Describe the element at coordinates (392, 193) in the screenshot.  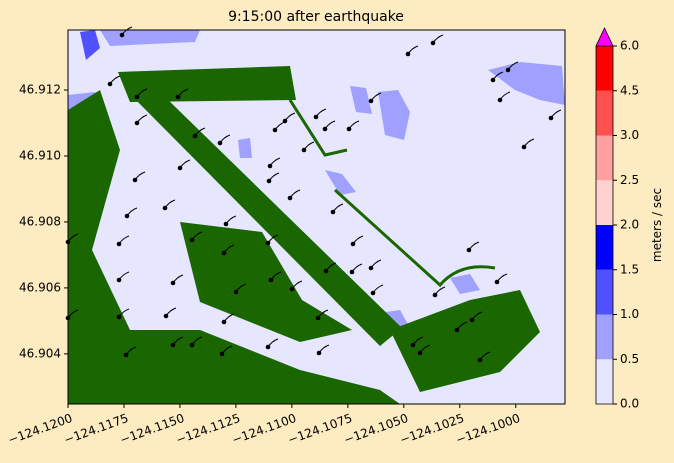
I see `land-road` at that location.